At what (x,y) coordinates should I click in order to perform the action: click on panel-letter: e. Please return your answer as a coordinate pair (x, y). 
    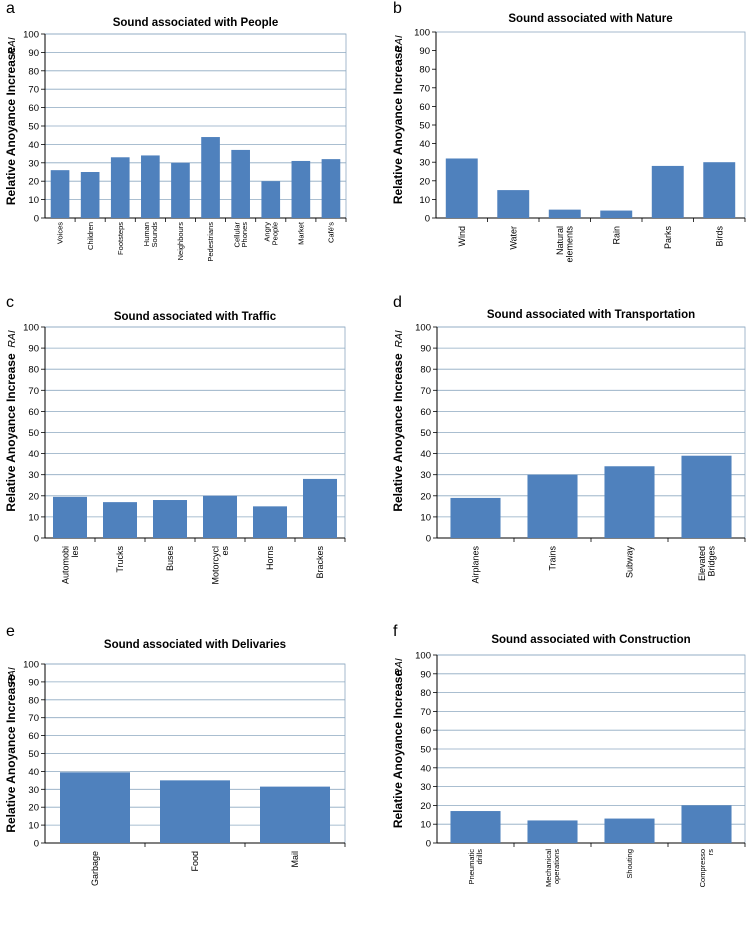
    Looking at the image, I should click on (10, 631).